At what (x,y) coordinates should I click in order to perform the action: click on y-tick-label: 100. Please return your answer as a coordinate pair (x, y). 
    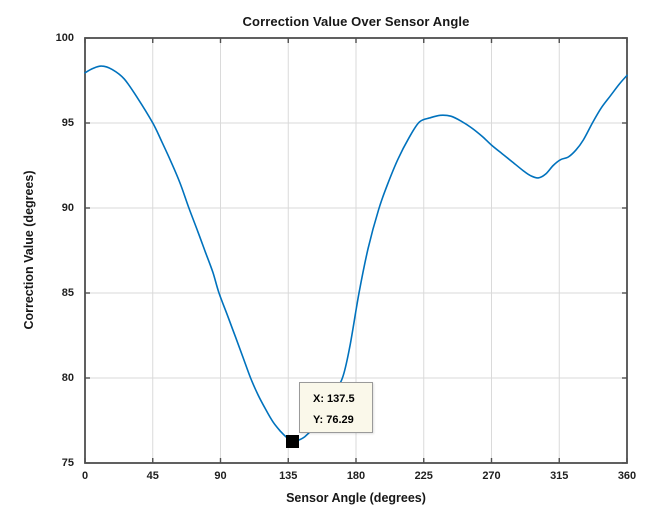
    Looking at the image, I should click on (64, 38).